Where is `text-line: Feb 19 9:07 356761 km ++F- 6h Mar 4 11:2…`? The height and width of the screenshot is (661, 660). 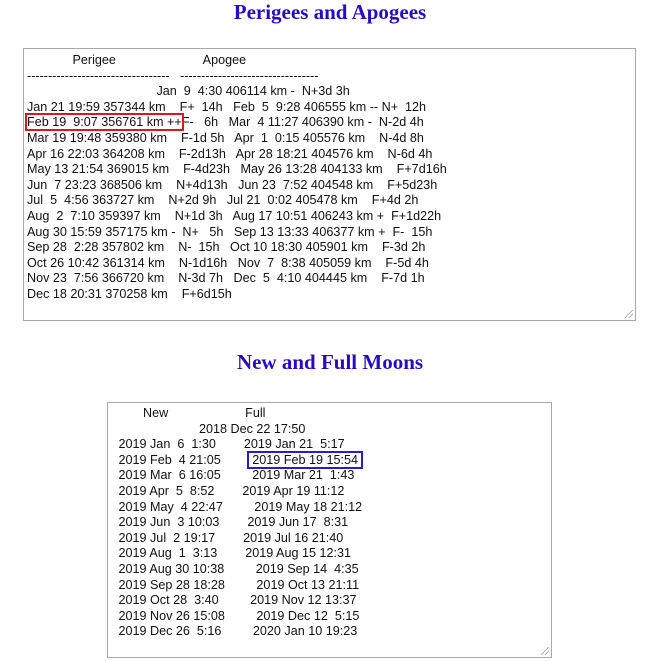 text-line: Feb 19 9:07 356761 km ++F- 6h Mar 4 11:2… is located at coordinates (236, 122).